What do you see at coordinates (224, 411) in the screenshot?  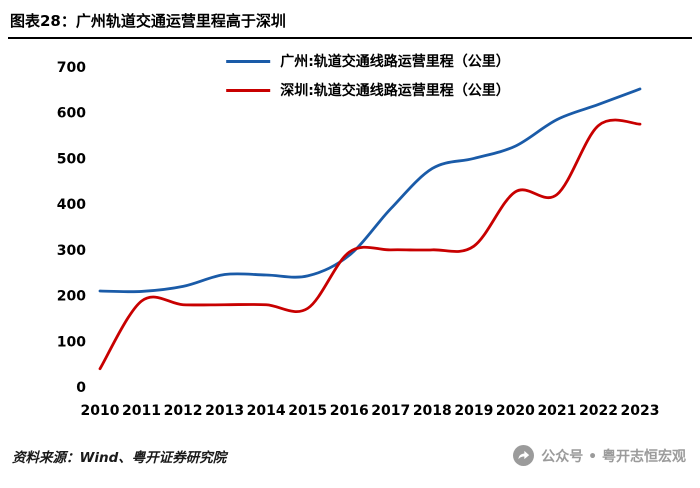 I see `x-tick-label: 2013` at bounding box center [224, 411].